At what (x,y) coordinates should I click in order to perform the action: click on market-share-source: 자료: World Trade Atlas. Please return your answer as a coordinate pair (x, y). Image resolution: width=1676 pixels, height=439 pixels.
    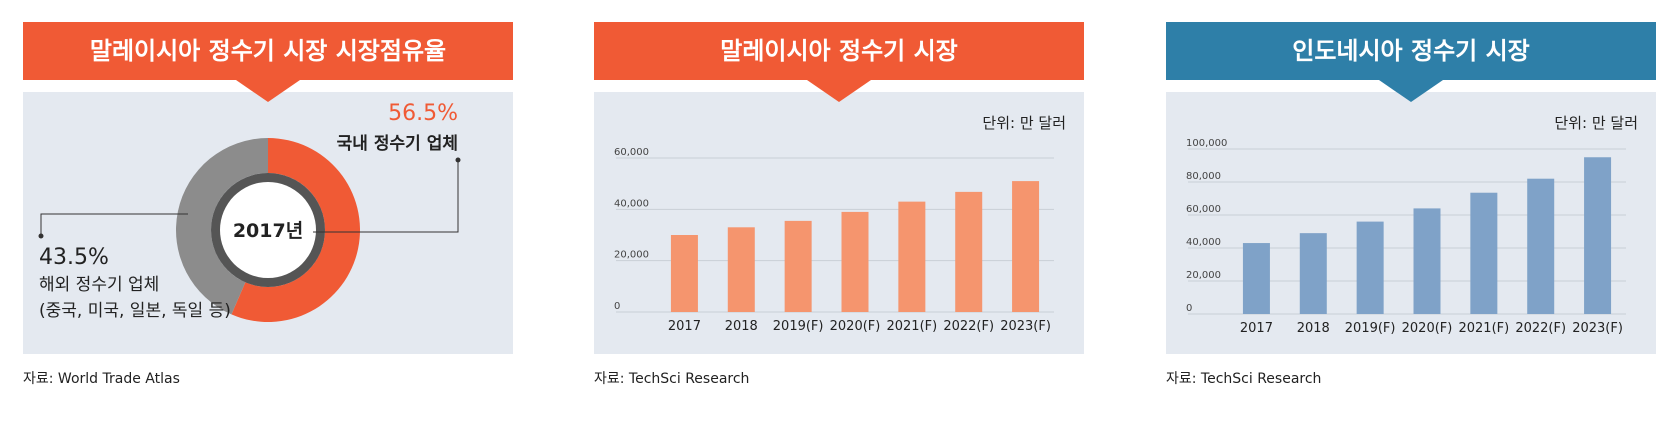
    Looking at the image, I should click on (101, 379).